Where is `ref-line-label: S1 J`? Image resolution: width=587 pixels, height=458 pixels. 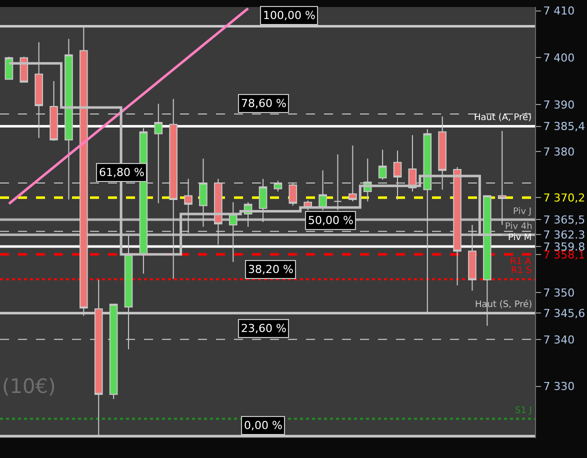 ref-line-label: S1 J is located at coordinates (523, 411).